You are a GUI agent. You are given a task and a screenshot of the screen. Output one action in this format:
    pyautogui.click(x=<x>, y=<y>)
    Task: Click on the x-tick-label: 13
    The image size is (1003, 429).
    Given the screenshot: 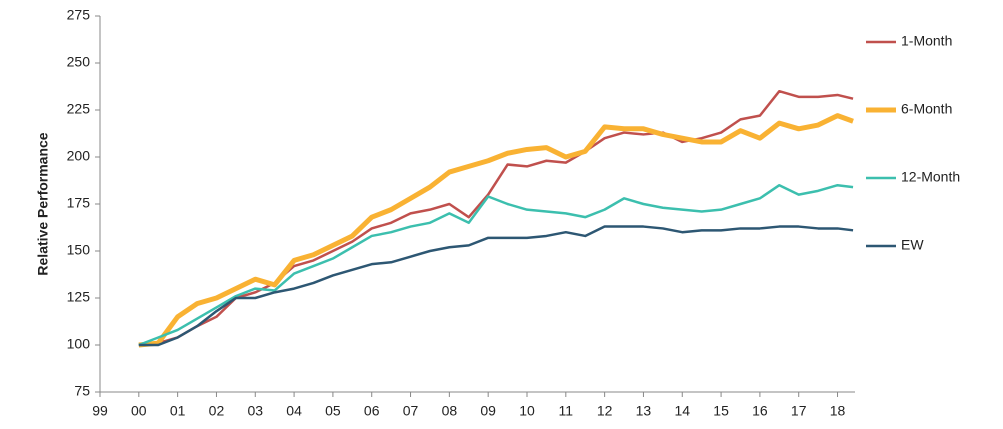 What is the action you would take?
    pyautogui.click(x=644, y=411)
    